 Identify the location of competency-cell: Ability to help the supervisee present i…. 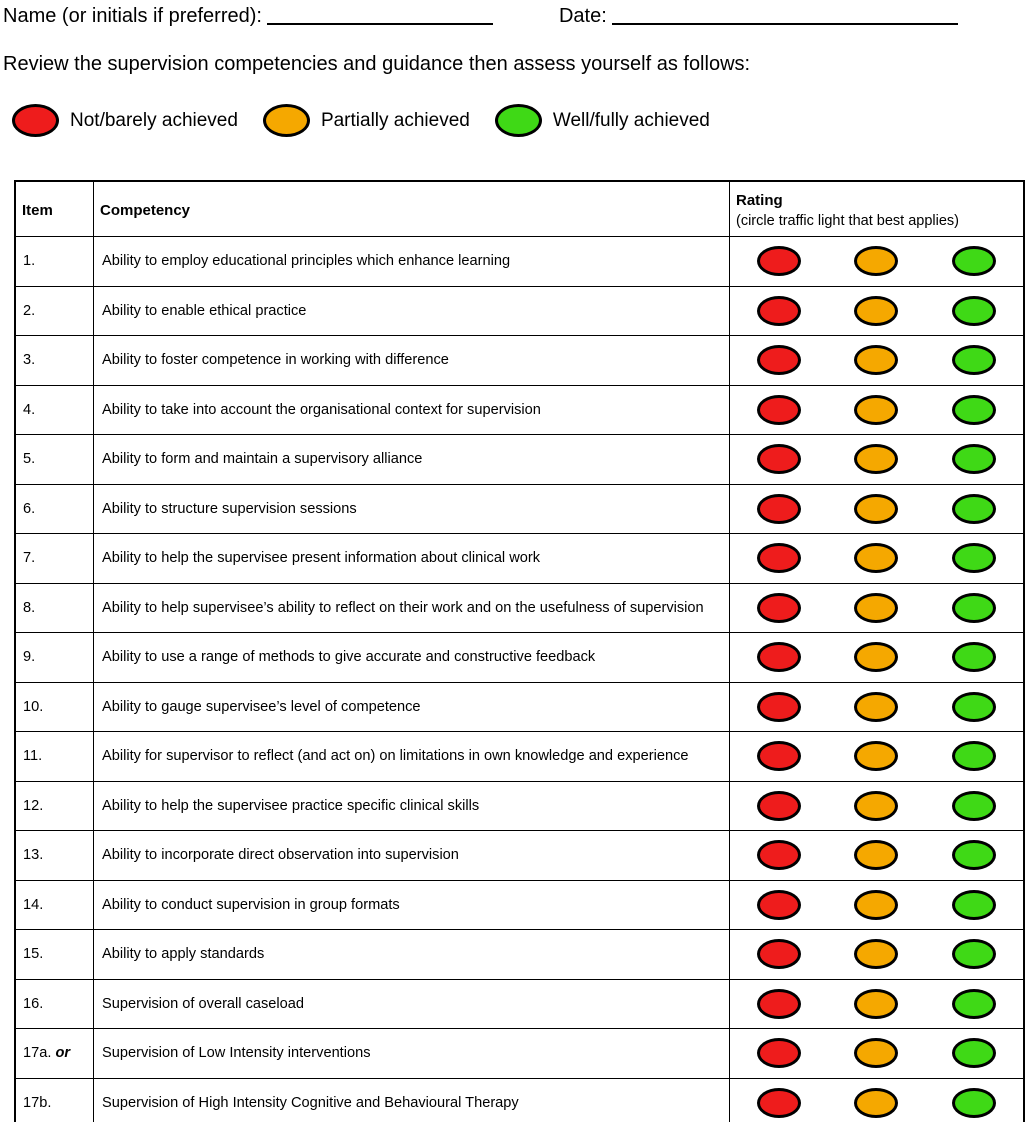
(411, 558).